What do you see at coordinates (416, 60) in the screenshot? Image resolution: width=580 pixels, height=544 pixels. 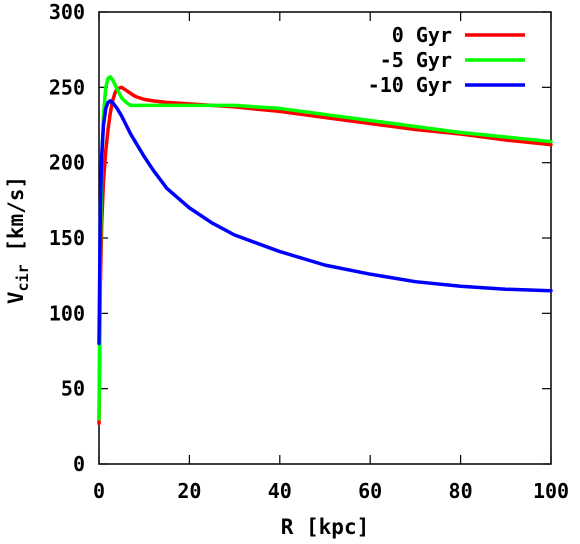 I see `legend-label: -5 Gyr` at bounding box center [416, 60].